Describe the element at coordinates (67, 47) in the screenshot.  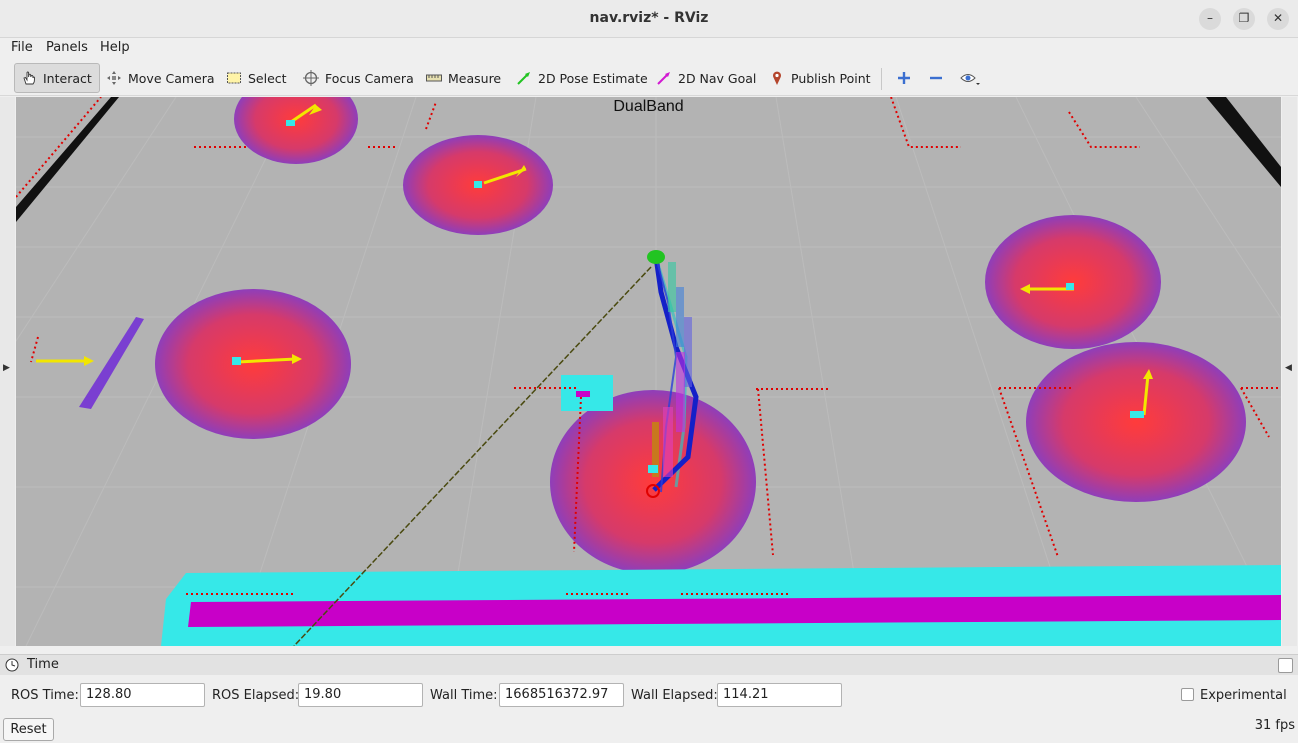
I see `menu-panels: Panels` at that location.